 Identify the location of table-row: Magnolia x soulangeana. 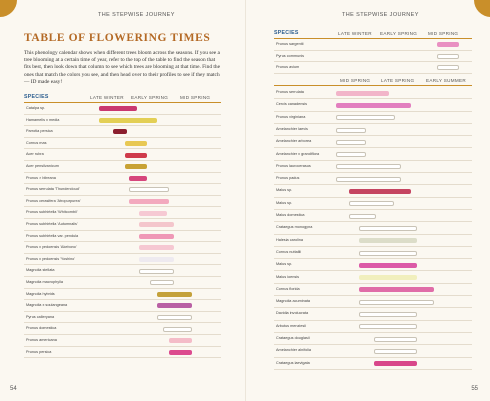
(122, 306).